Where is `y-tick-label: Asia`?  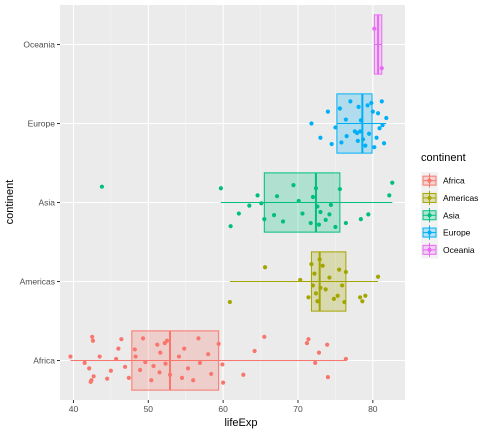 y-tick-label: Asia is located at coordinates (46, 203).